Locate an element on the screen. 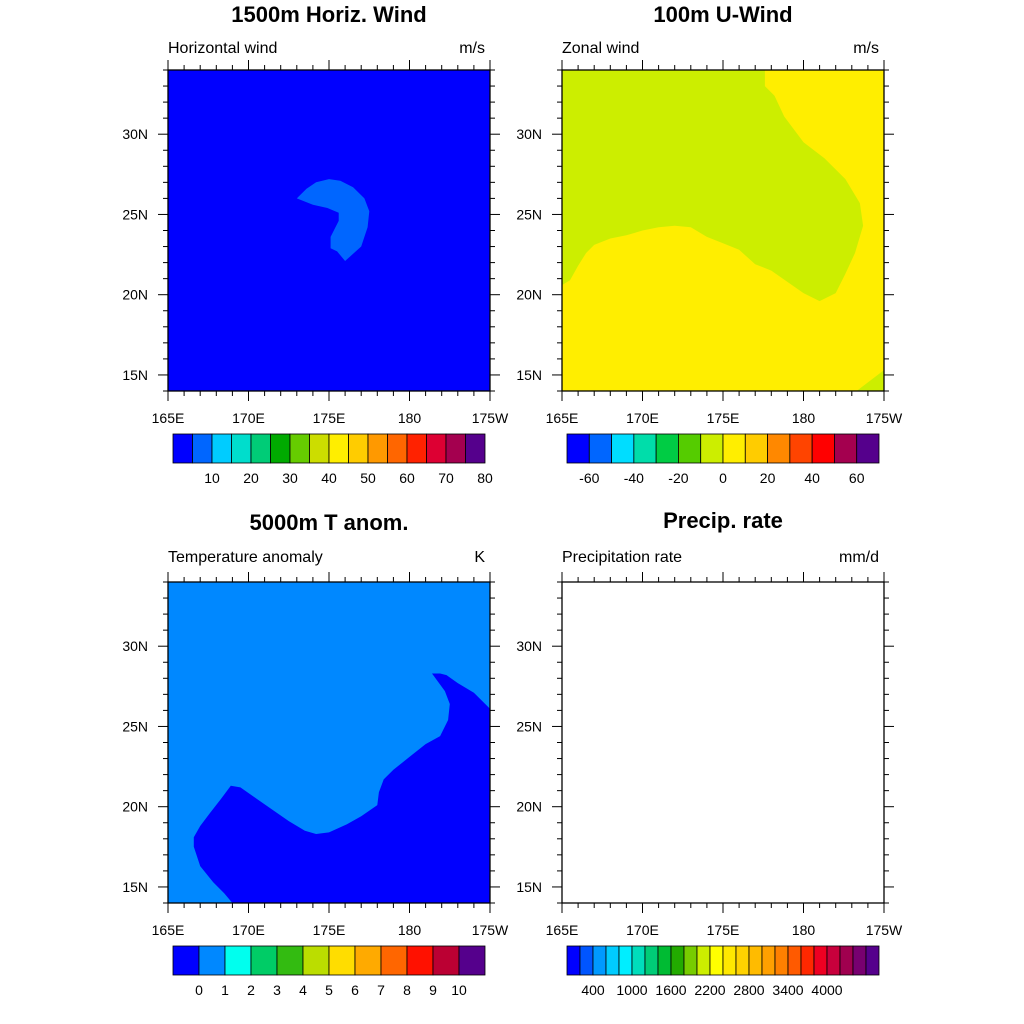 The height and width of the screenshot is (1024, 1024). colorbar: 0 1 2 3 4 5 6 7 8 9 10 is located at coordinates (329, 971).